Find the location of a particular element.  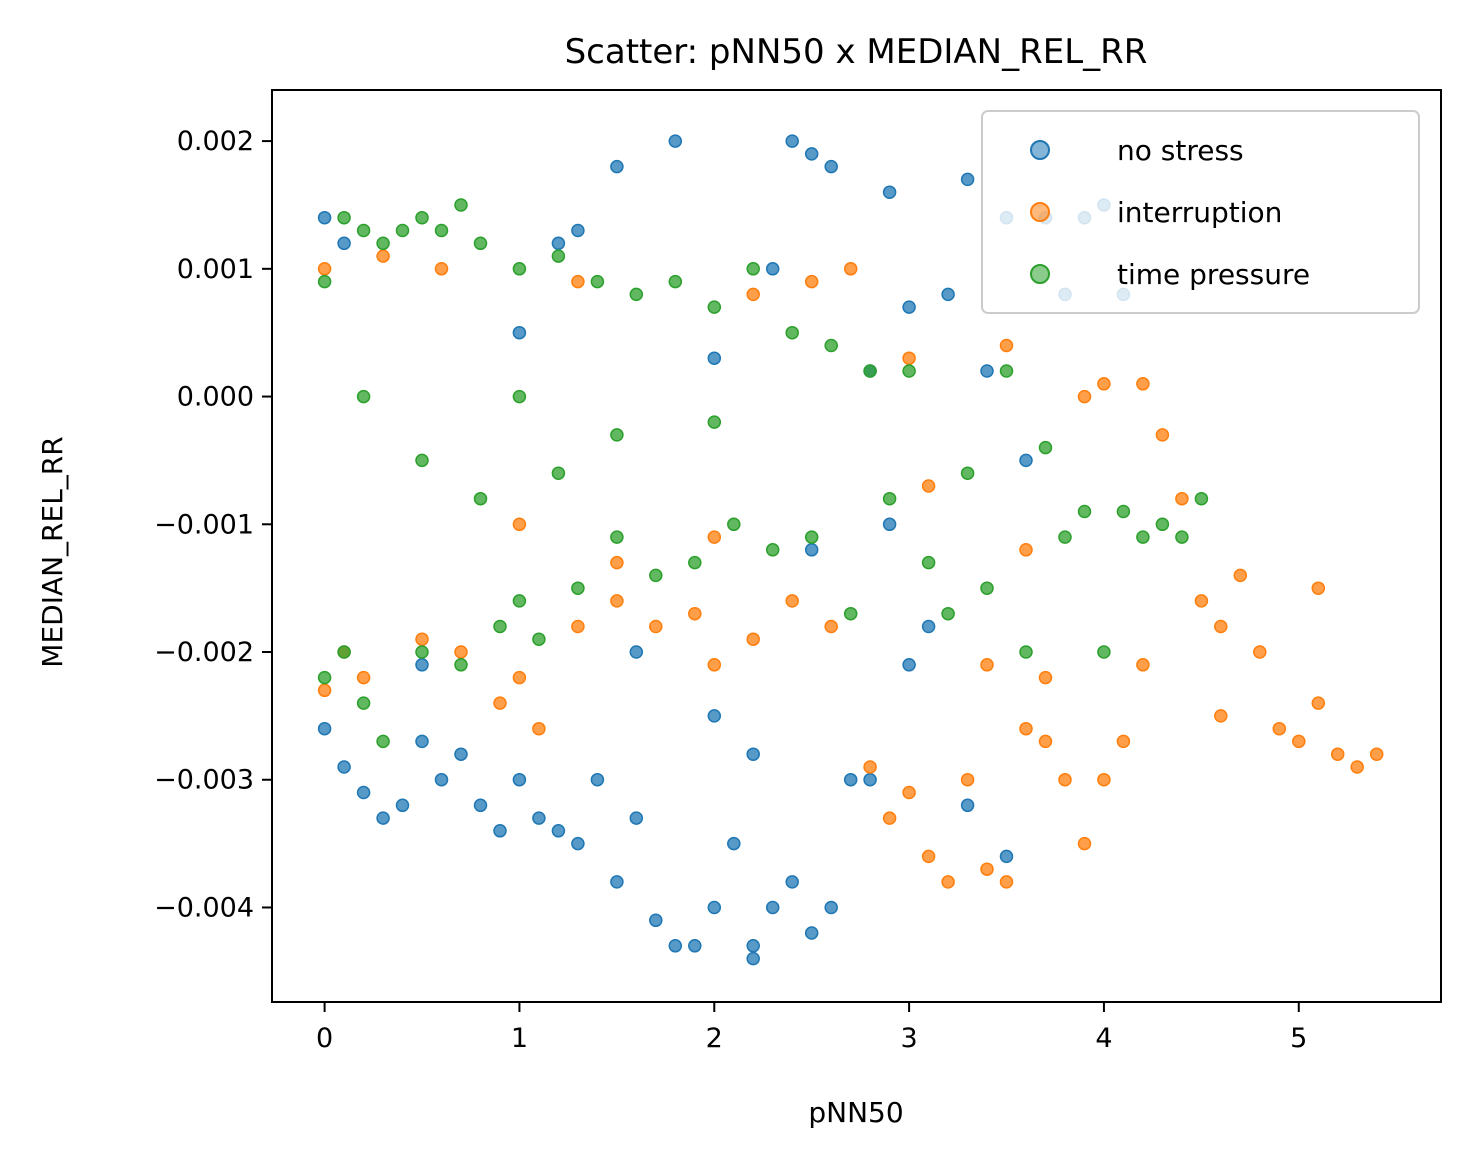

y-tick-label-3: −0.001 is located at coordinates (204, 524).